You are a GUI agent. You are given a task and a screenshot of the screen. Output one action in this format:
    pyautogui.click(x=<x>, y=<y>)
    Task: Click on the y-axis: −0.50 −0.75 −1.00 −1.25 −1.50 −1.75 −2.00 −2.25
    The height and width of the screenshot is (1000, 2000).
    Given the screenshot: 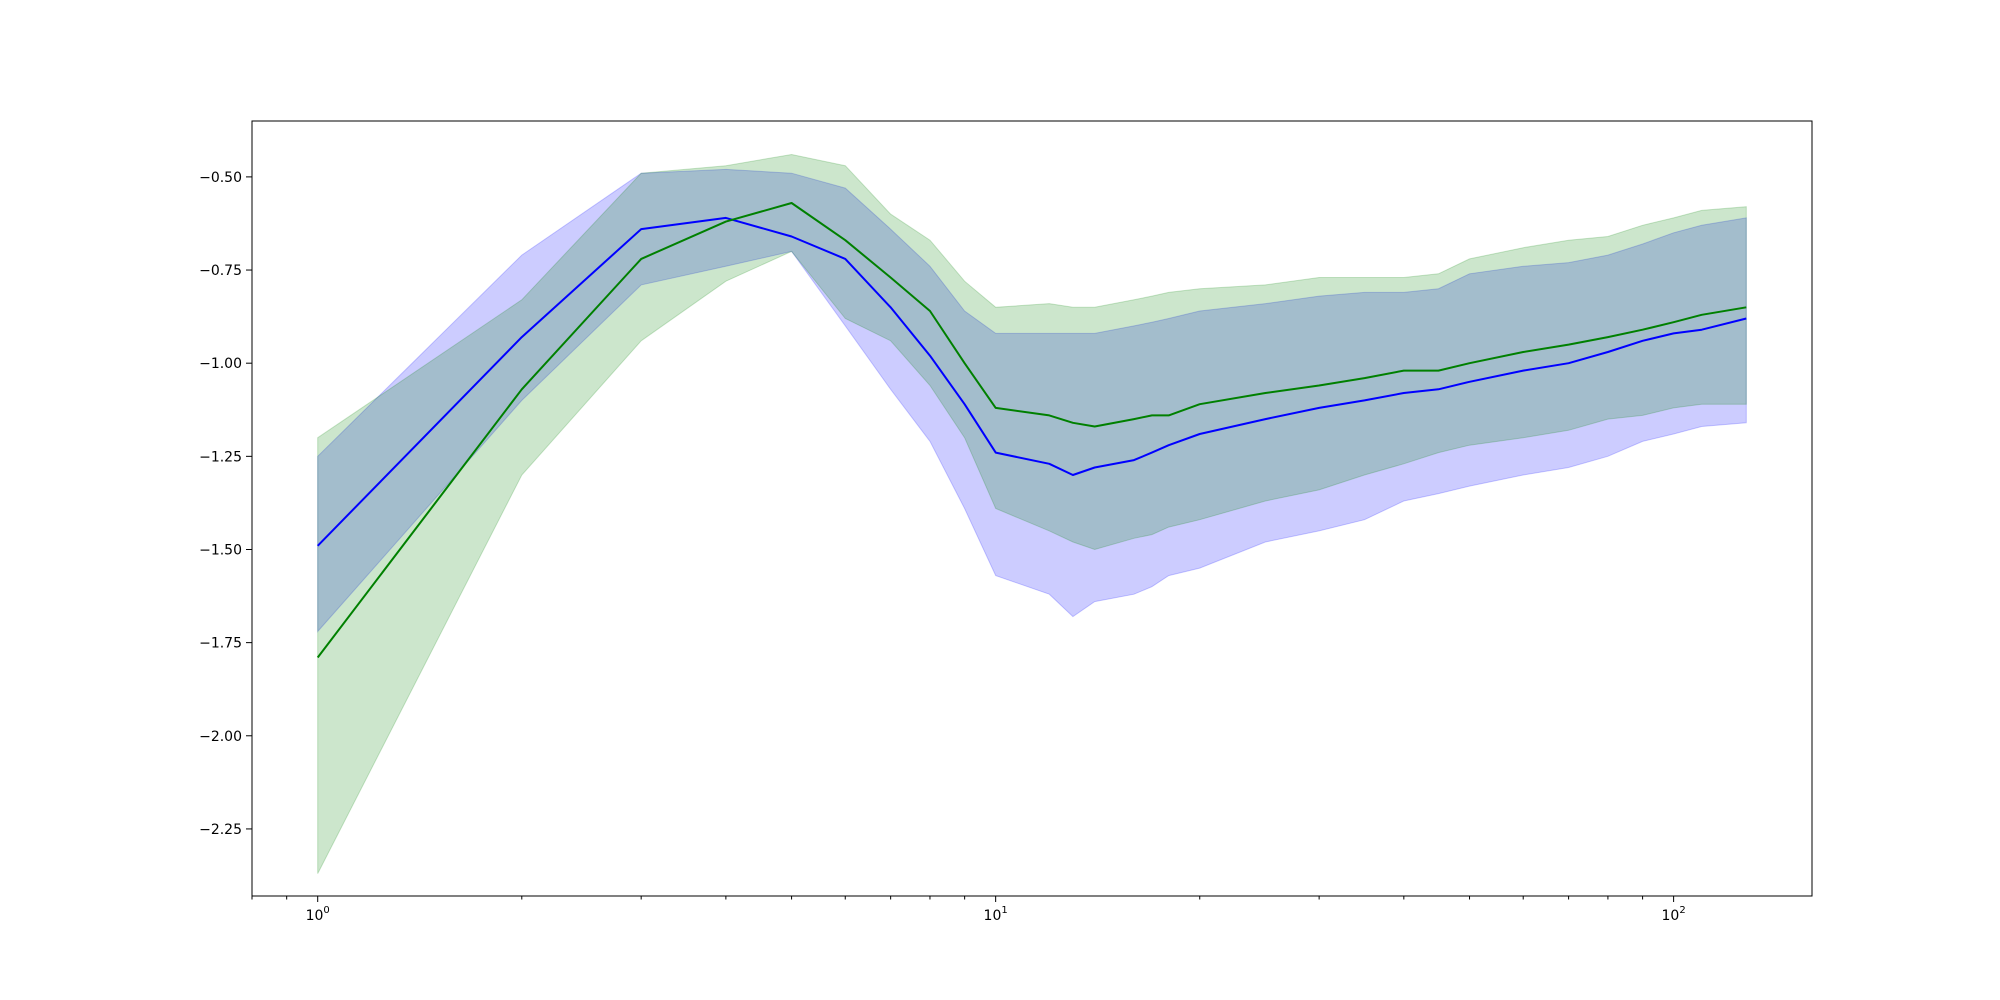 What is the action you would take?
    pyautogui.click(x=225, y=504)
    